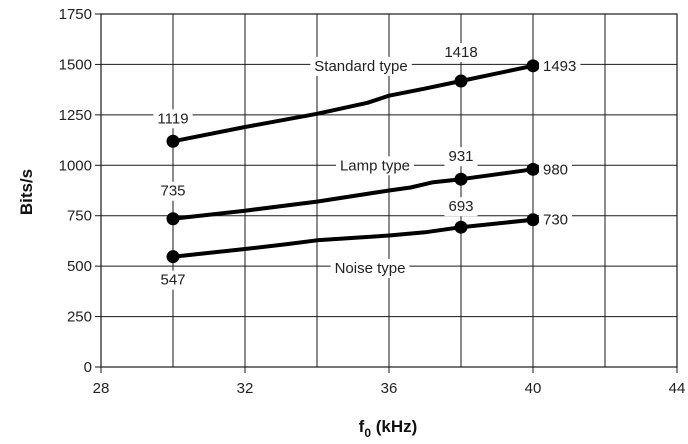  I want to click on data-label-group: 693, so click(461, 207).